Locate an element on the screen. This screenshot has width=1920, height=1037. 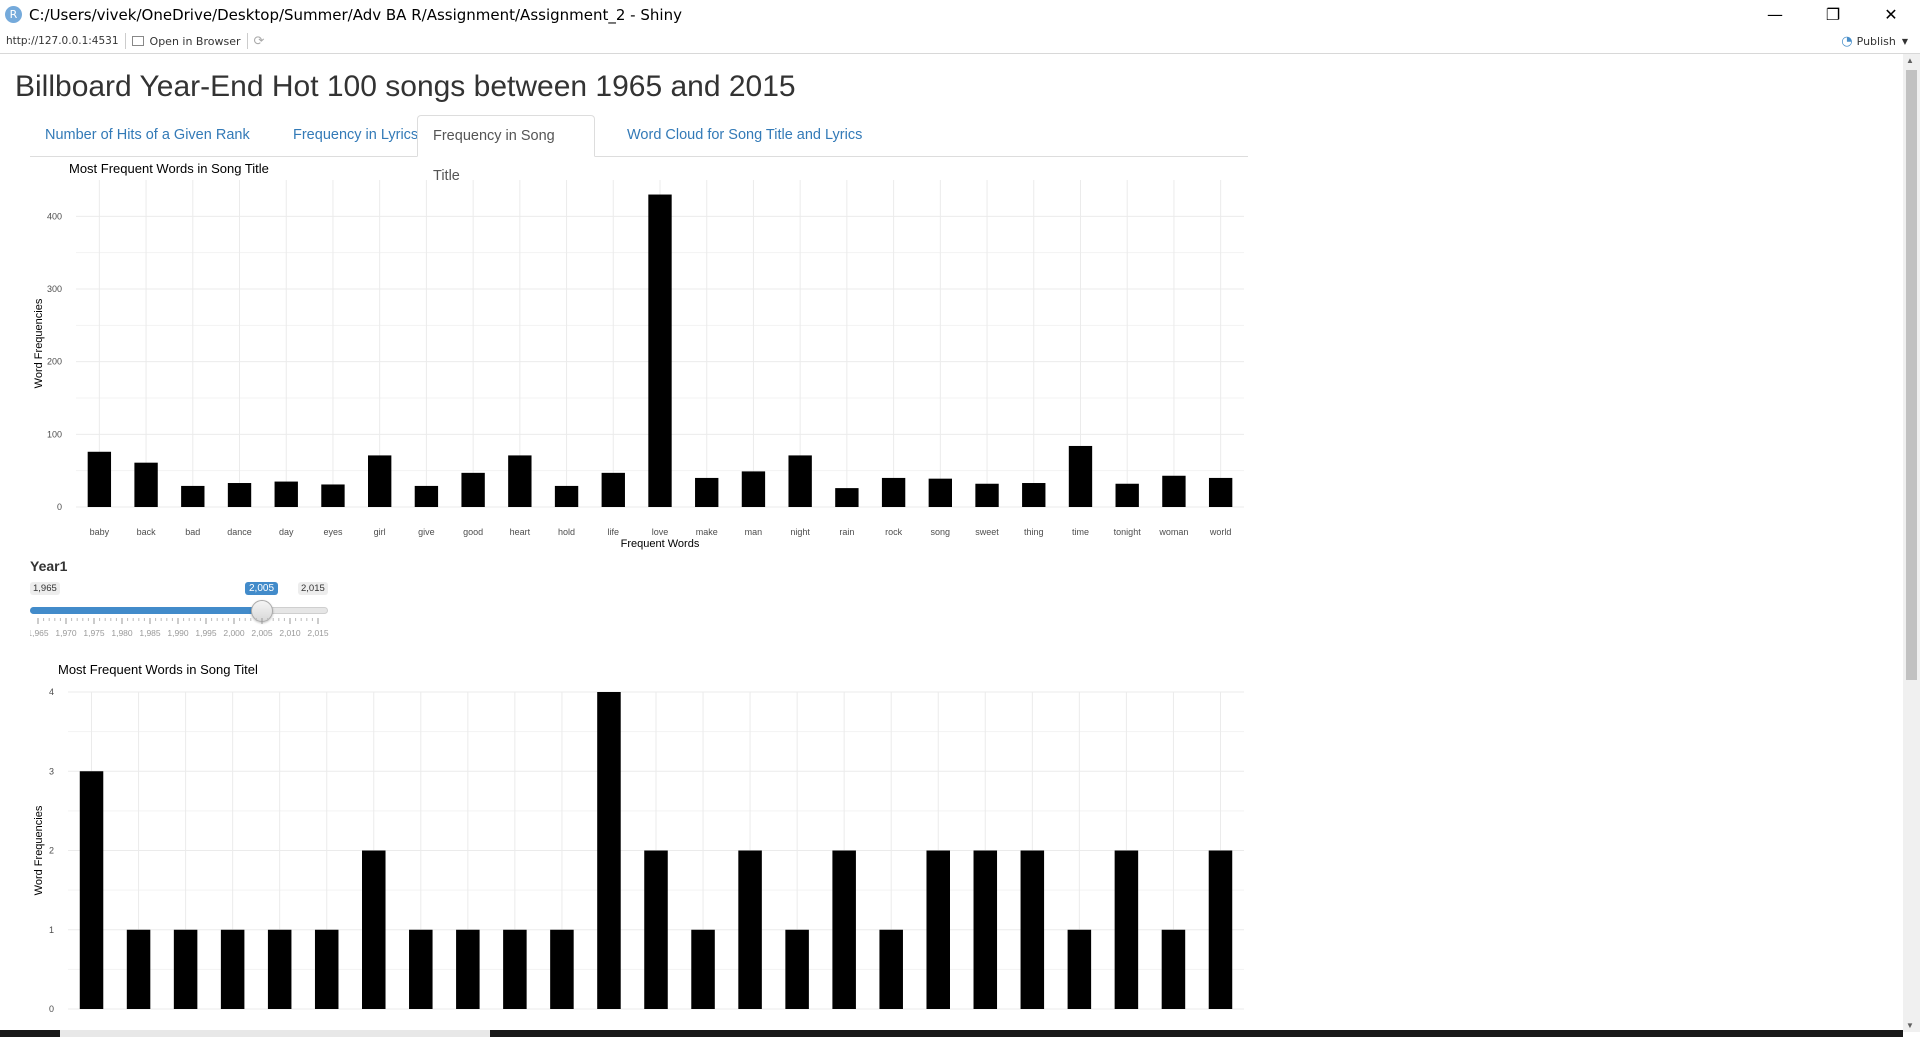
window-controls: — ❐ ✕ is located at coordinates (1833, 14).